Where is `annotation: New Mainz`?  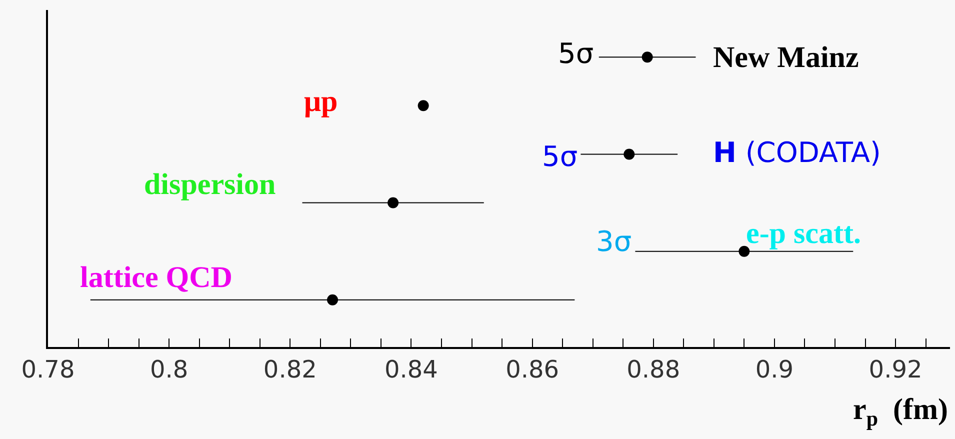
annotation: New Mainz is located at coordinates (786, 57).